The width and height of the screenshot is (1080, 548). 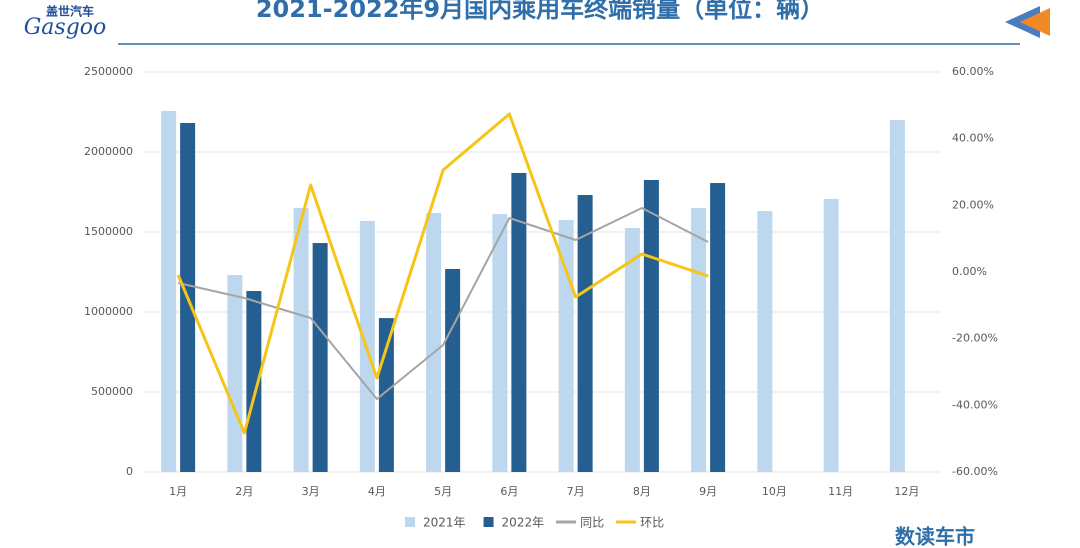 I want to click on y2-tick-label: 40.00%, so click(x=973, y=138).